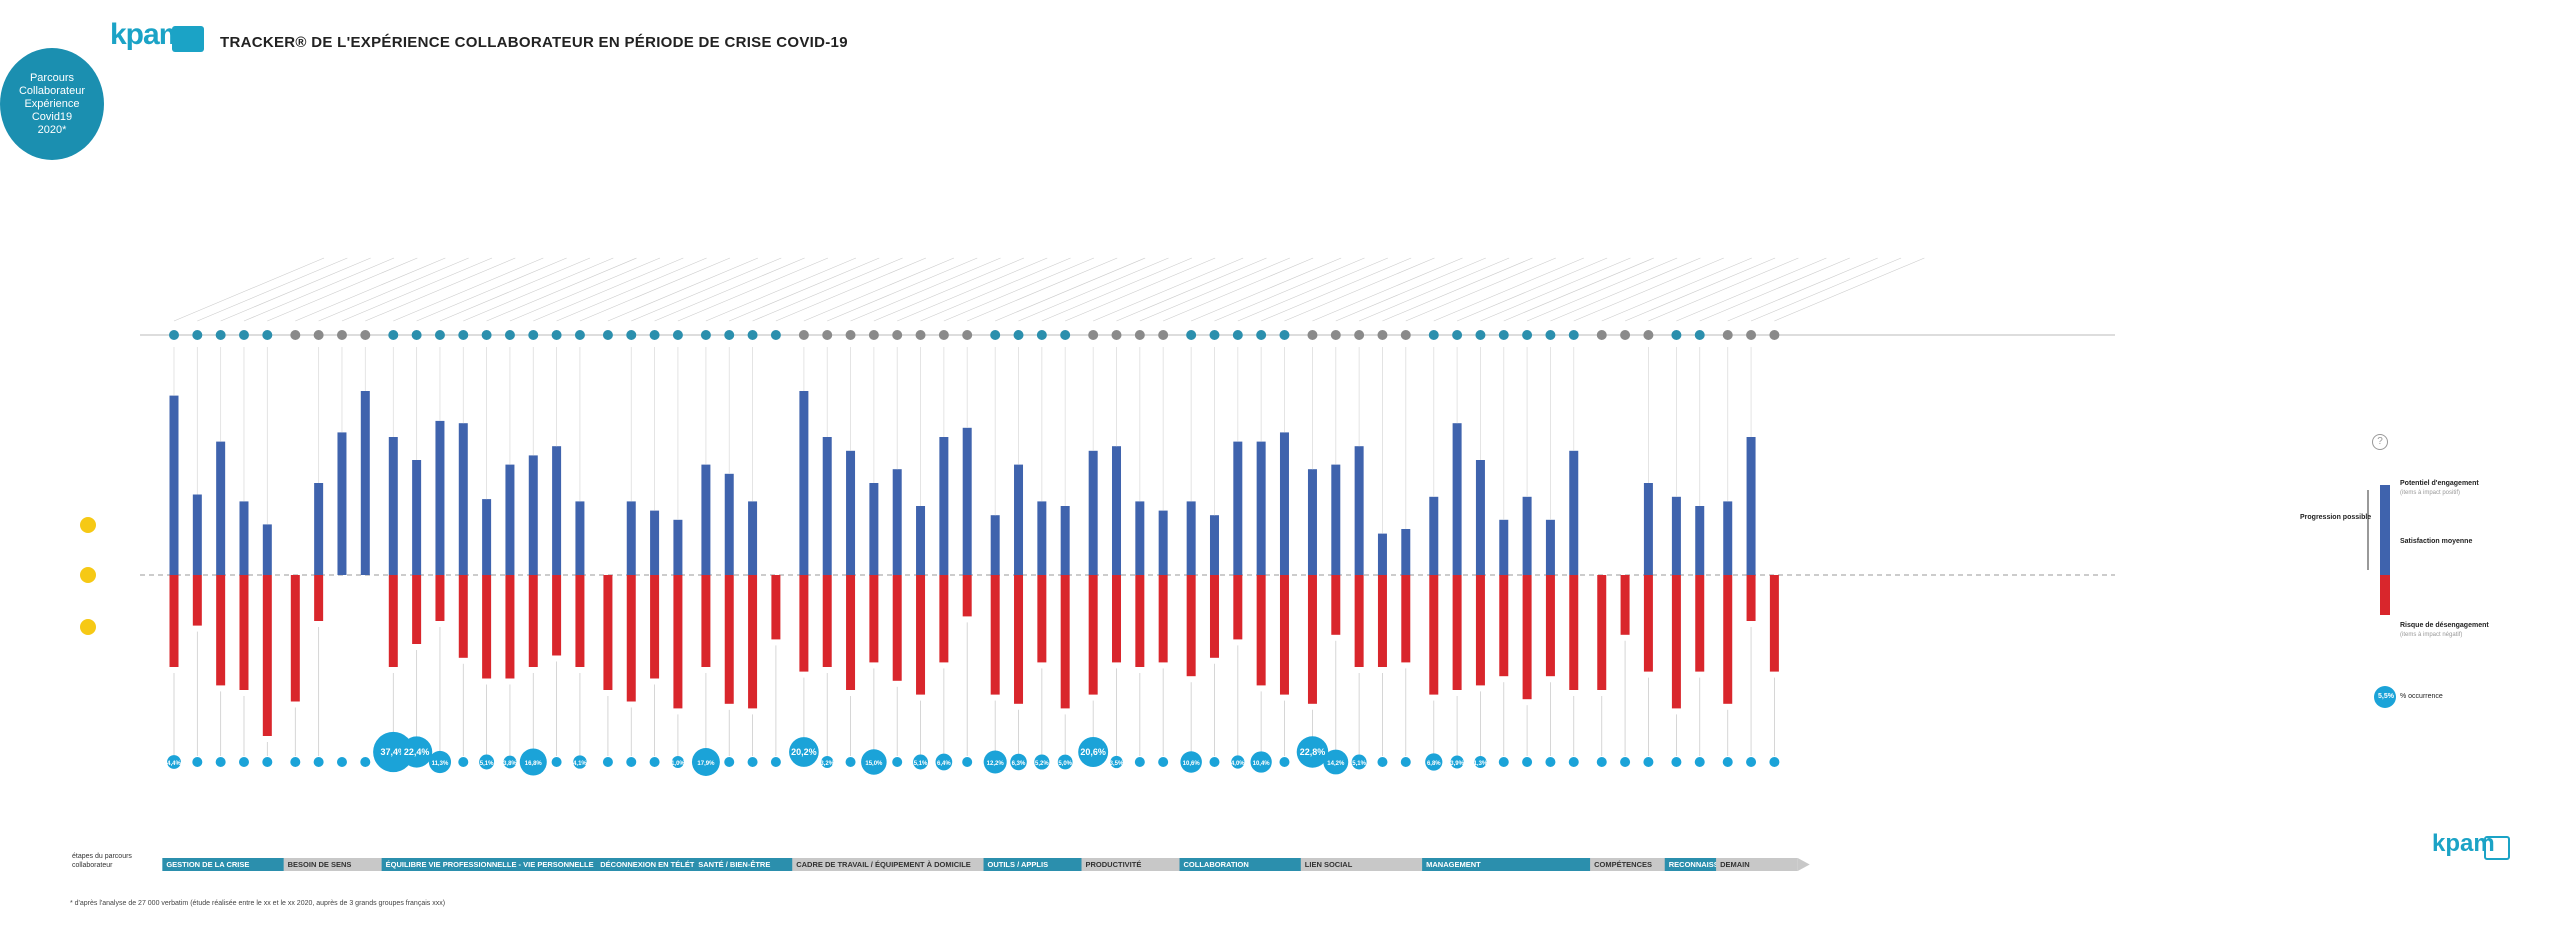 The height and width of the screenshot is (925, 2560). I want to click on help-icon: ?, so click(2380, 442).